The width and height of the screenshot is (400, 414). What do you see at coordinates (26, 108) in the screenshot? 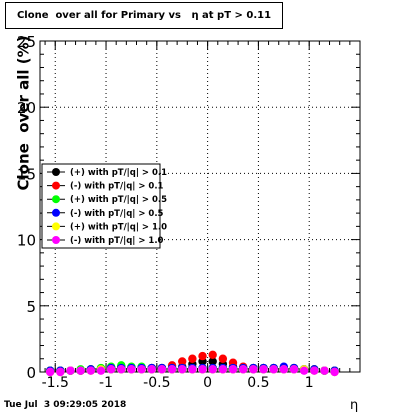
I see `y-tick-label: 20` at bounding box center [26, 108].